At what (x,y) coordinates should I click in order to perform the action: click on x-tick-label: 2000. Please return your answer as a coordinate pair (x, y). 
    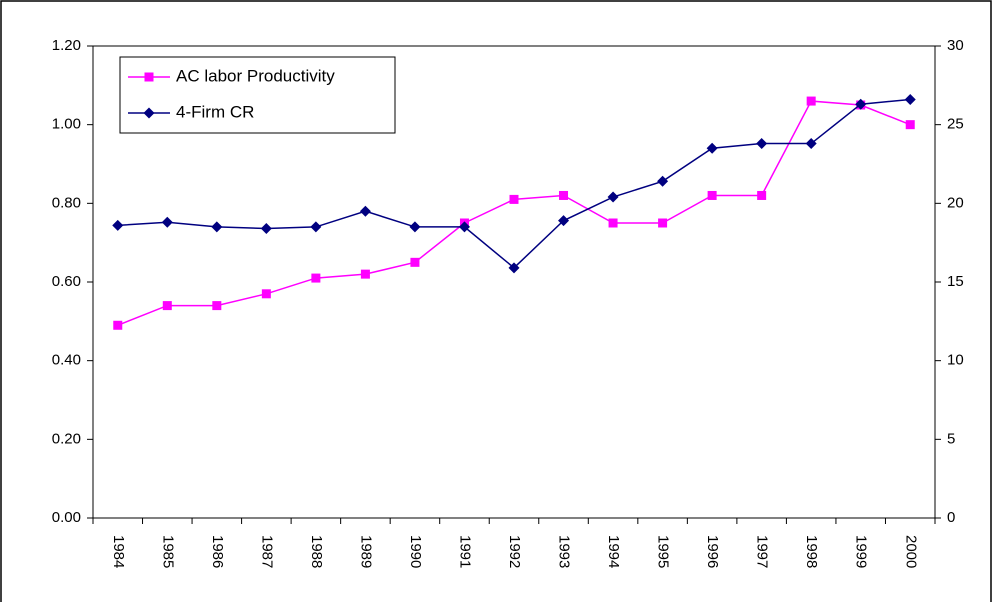
    Looking at the image, I should click on (910, 551).